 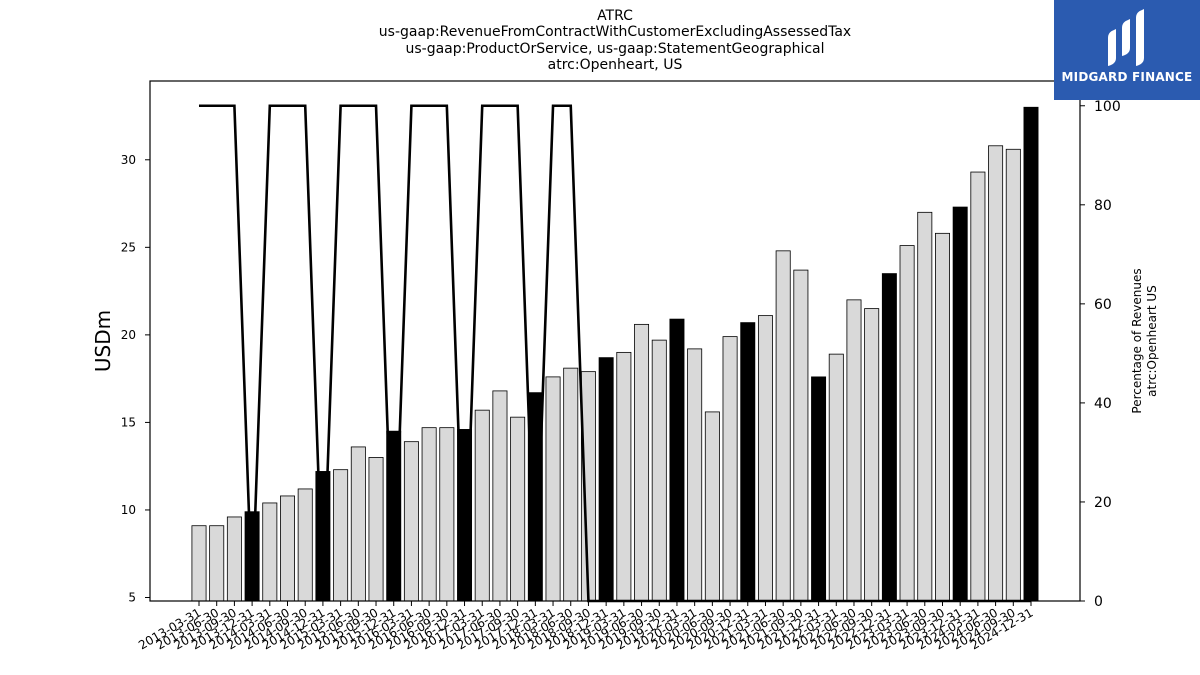 I want to click on y-axis-label-right-line-1: Percentage of Revenues, so click(x=1137, y=340).